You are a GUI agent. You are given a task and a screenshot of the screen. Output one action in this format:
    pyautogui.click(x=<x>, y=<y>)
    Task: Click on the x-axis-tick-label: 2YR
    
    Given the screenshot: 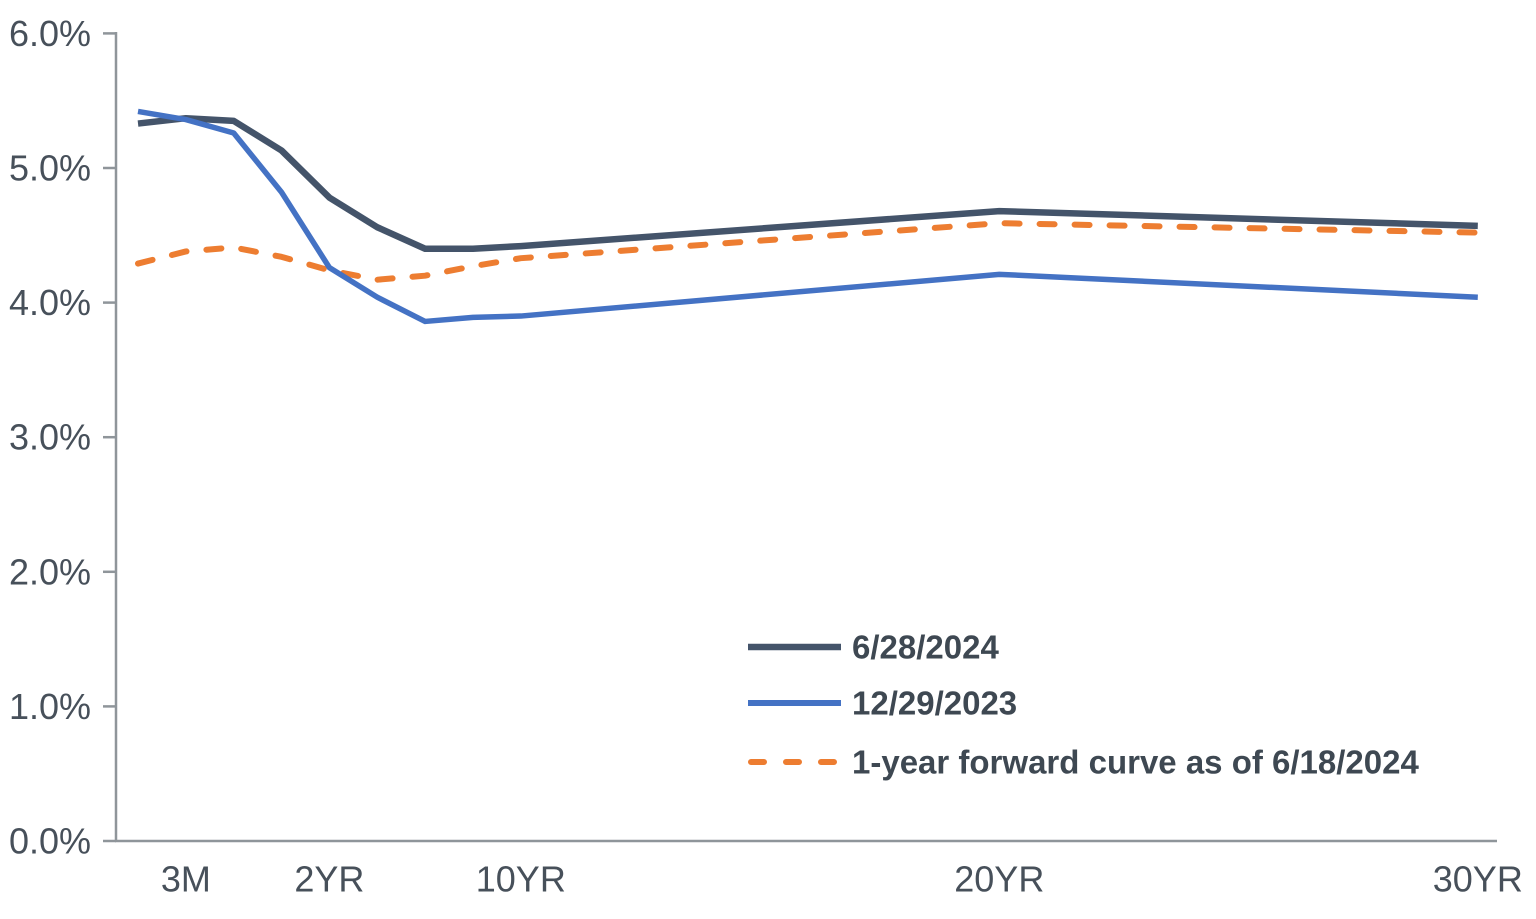 What is the action you would take?
    pyautogui.click(x=329, y=879)
    